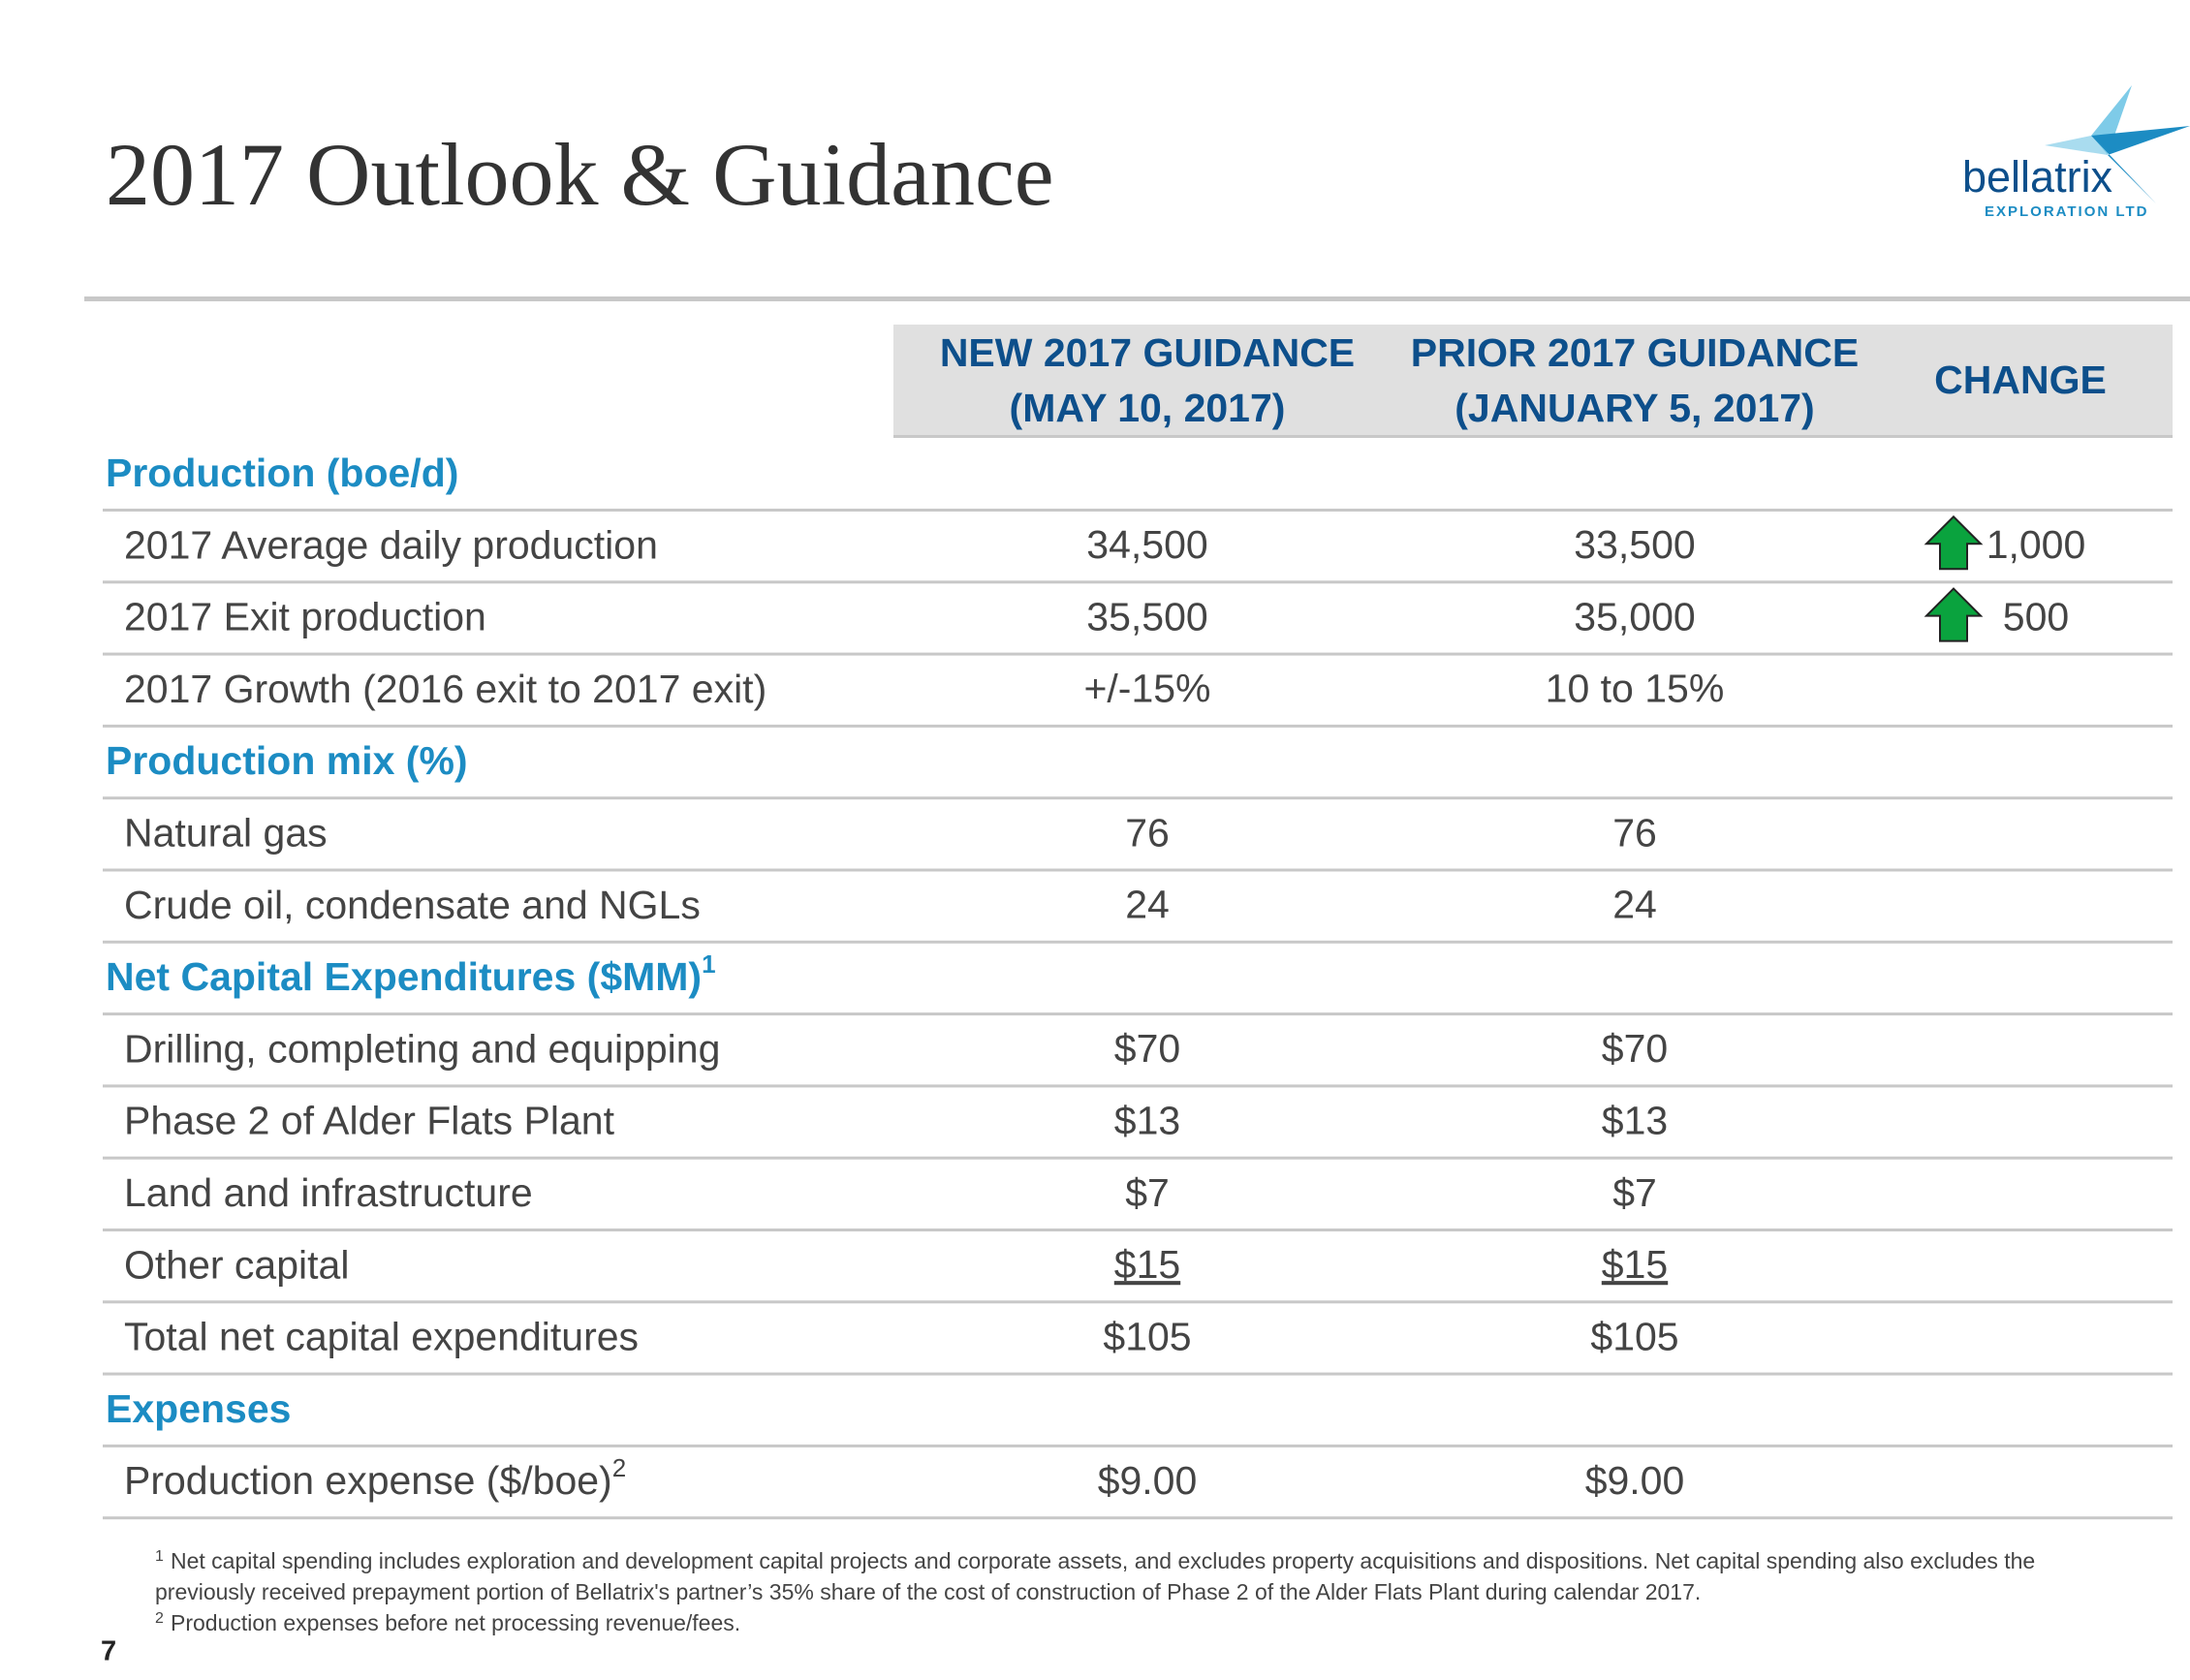 The height and width of the screenshot is (1680, 2190). Describe the element at coordinates (1137, 299) in the screenshot. I see `divider` at that location.